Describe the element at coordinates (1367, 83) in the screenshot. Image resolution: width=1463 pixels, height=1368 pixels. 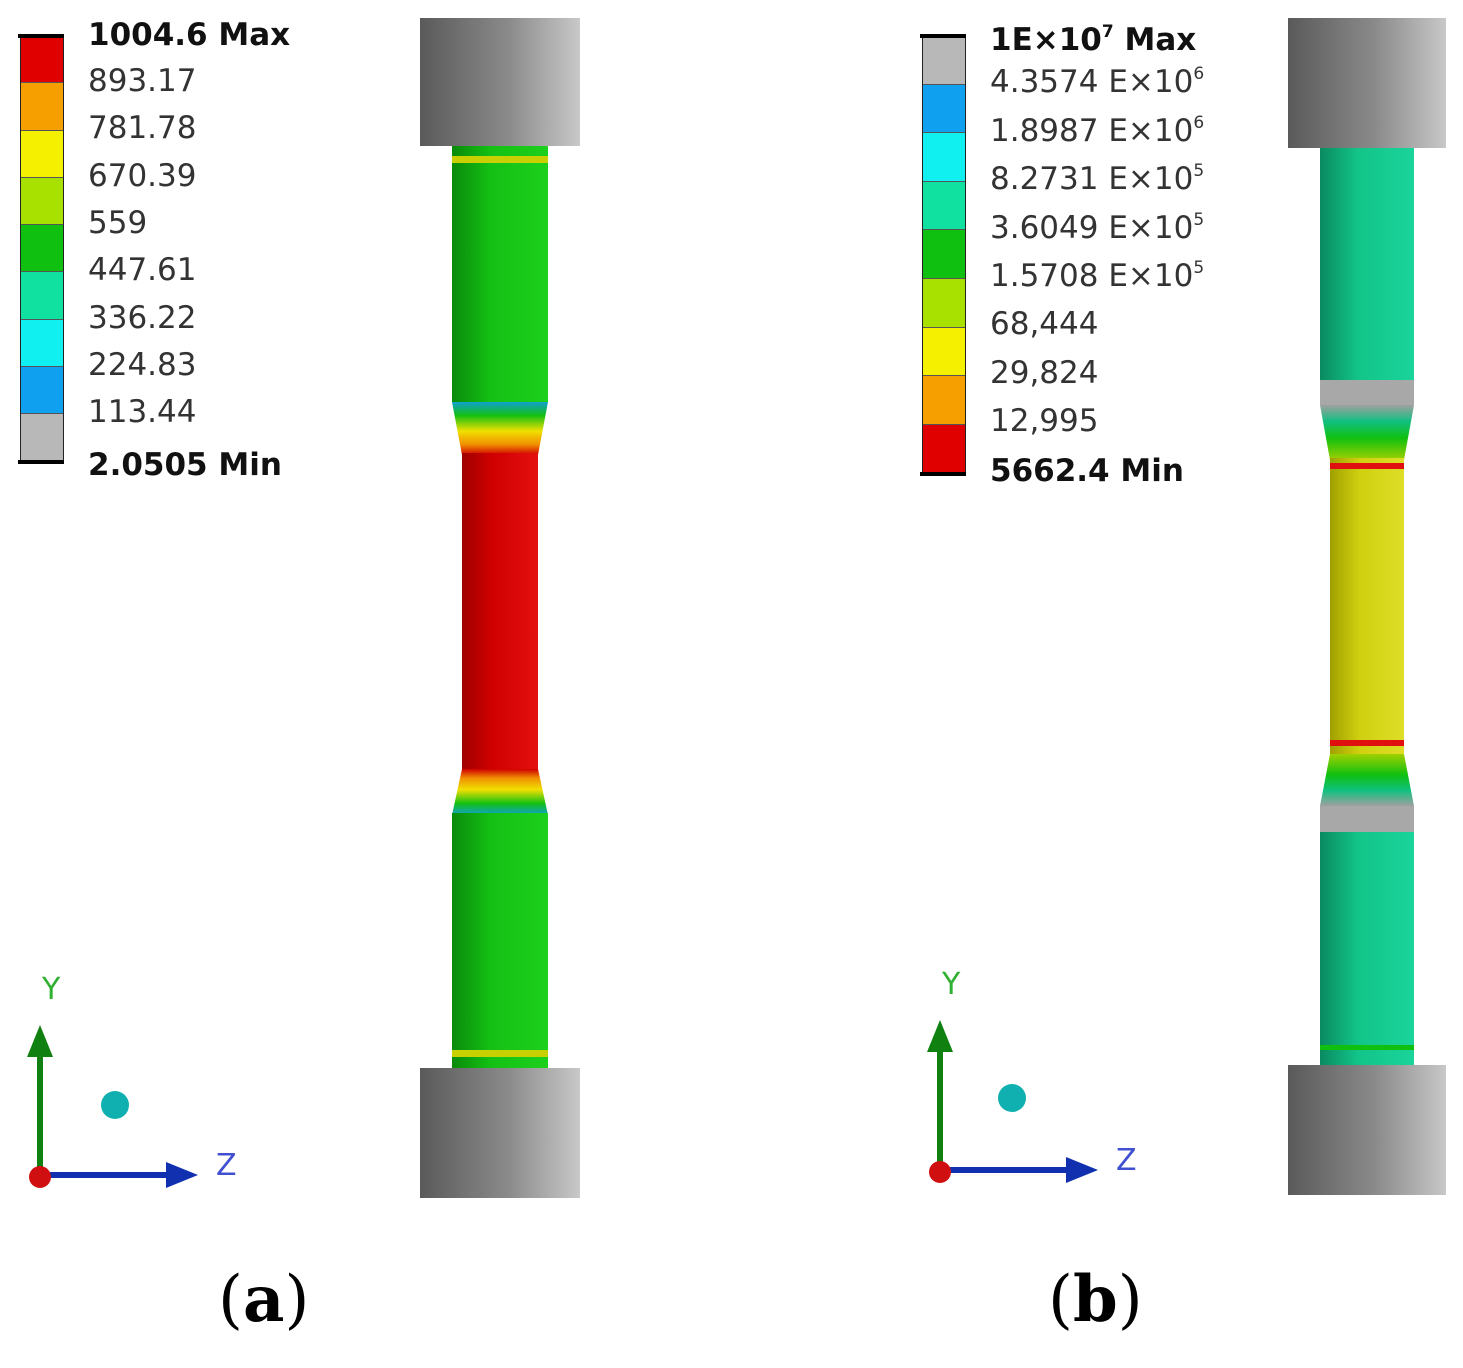
I see `grip-top-b` at that location.